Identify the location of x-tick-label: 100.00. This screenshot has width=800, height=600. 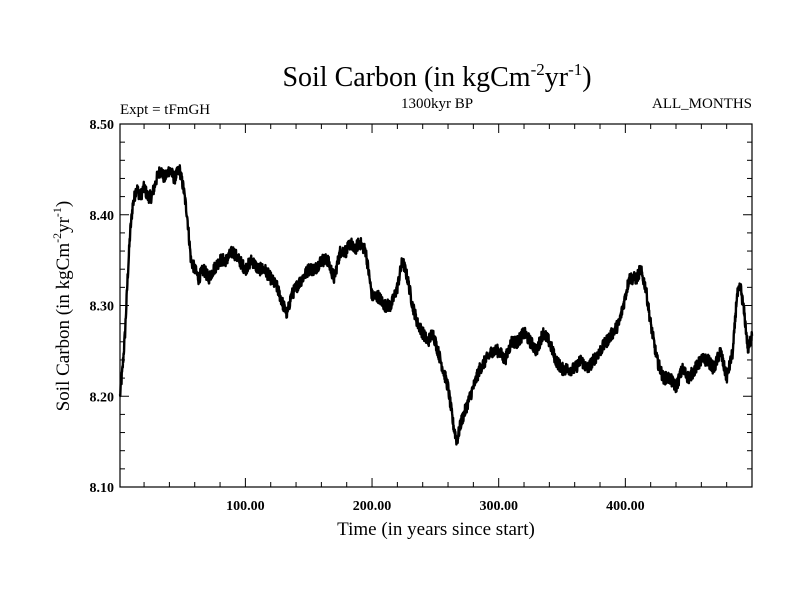
(245, 506).